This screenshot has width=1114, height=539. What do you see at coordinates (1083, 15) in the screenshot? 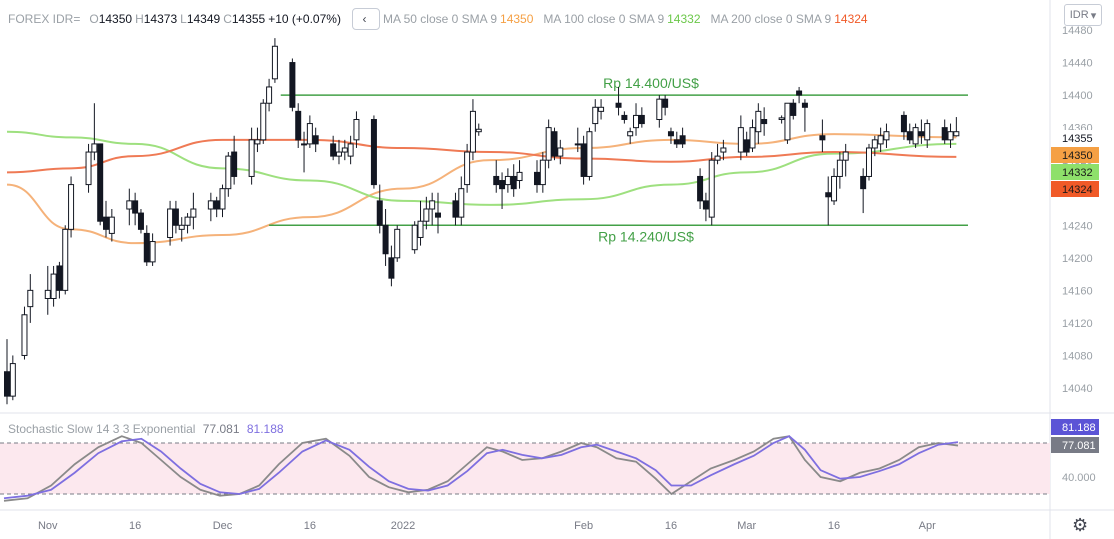
I see `currency-button: IDR ▾` at bounding box center [1083, 15].